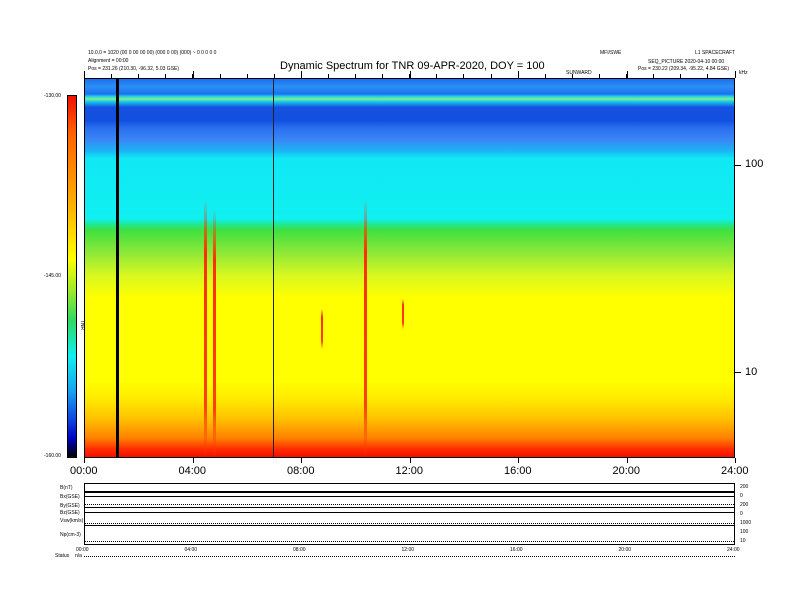  What do you see at coordinates (579, 73) in the screenshot?
I see `sunward-label: SUNWARD` at bounding box center [579, 73].